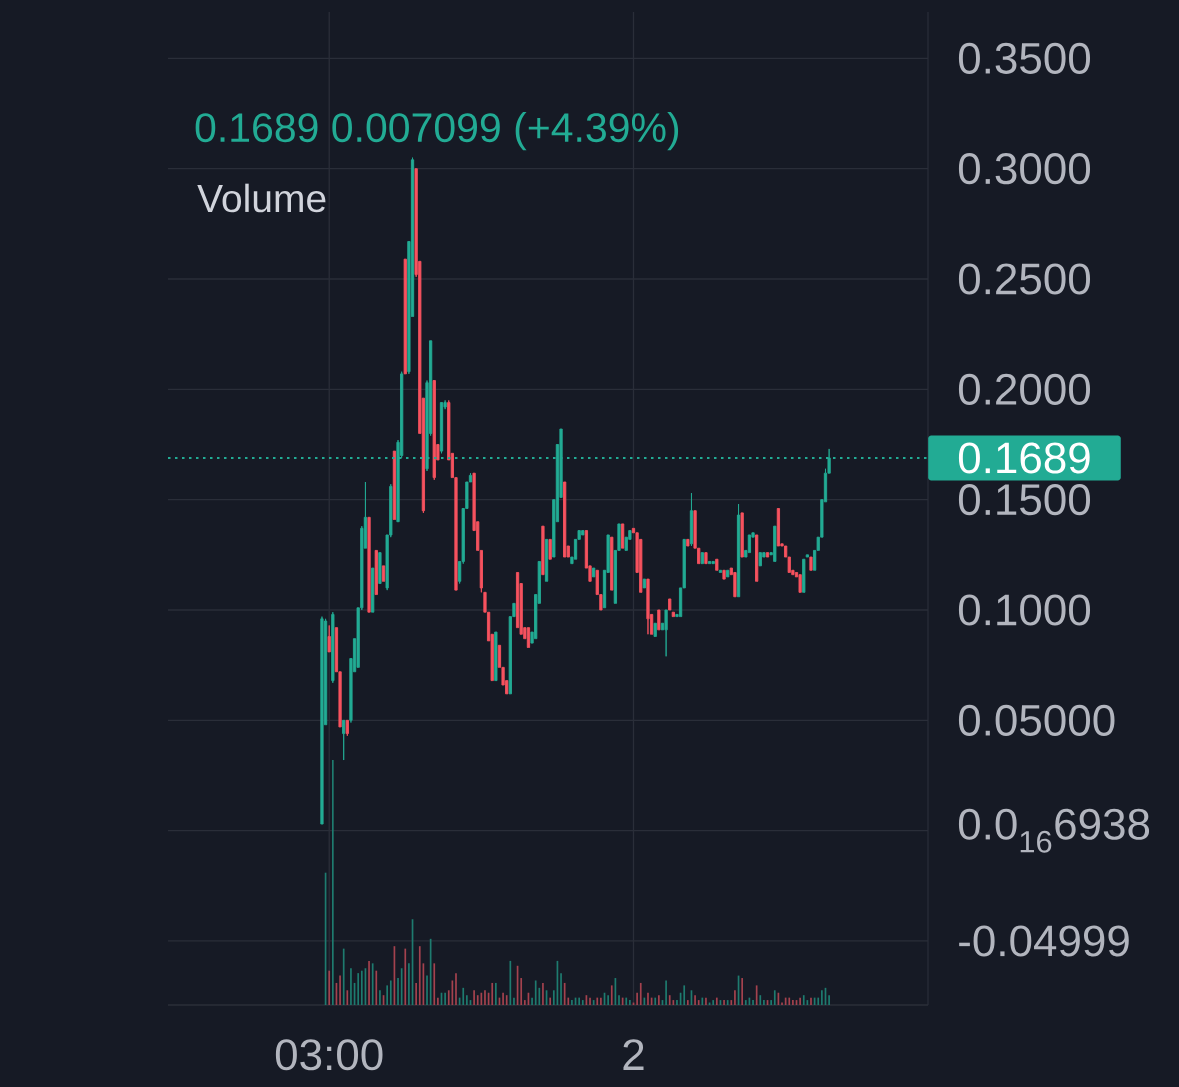  Describe the element at coordinates (437, 131) in the screenshot. I see `annotation: 0.1689 0.007099 (+4.39%)` at that location.